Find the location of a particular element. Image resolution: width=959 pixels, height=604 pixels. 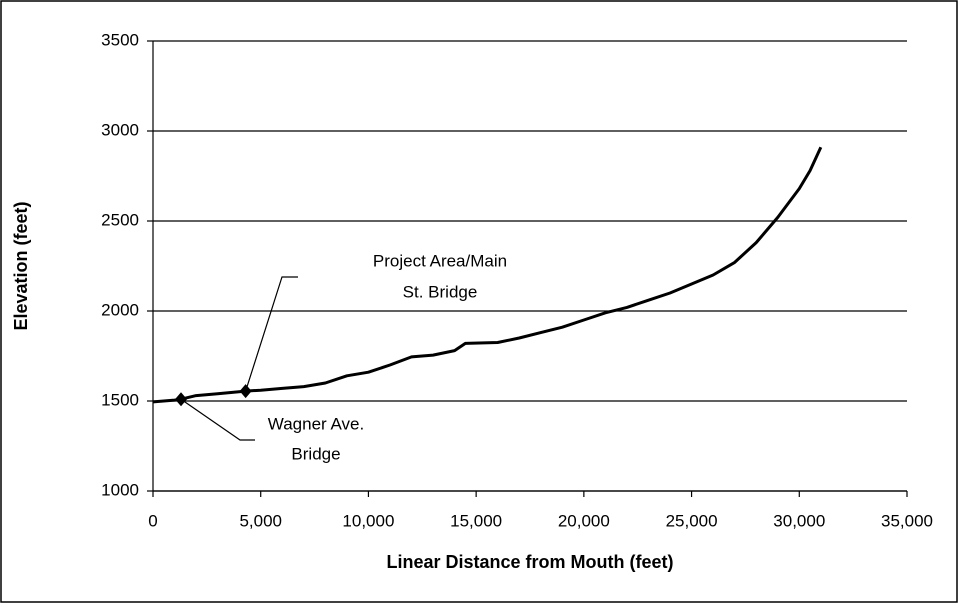

annotation-text: Wagner Ave. is located at coordinates (316, 423).